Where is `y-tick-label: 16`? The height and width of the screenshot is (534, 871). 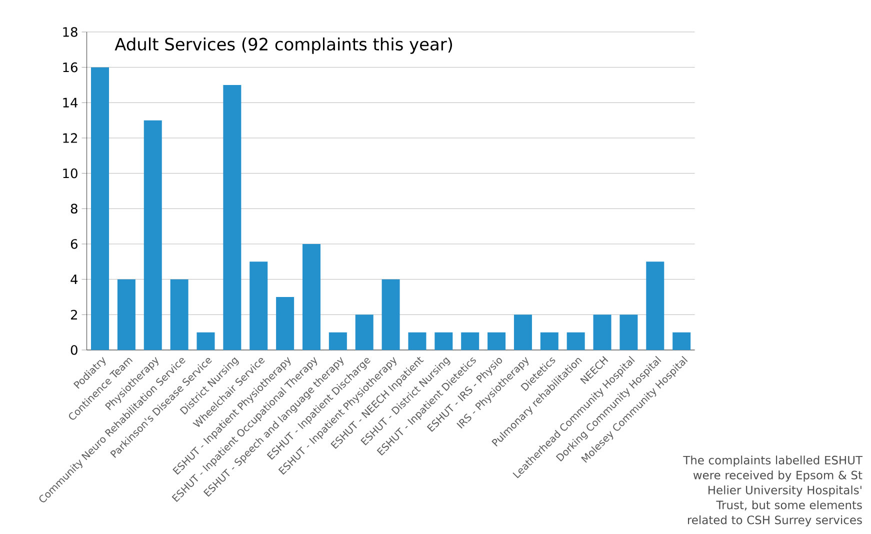
y-tick-label: 16 is located at coordinates (70, 67).